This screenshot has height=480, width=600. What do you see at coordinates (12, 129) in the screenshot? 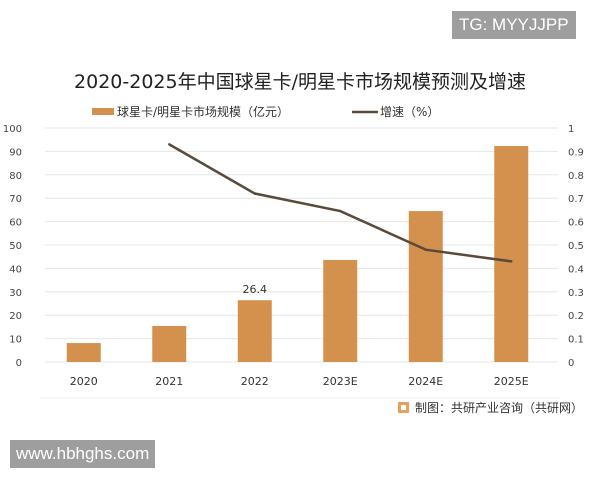
I see `y-left-tick-label: 100` at bounding box center [12, 129].